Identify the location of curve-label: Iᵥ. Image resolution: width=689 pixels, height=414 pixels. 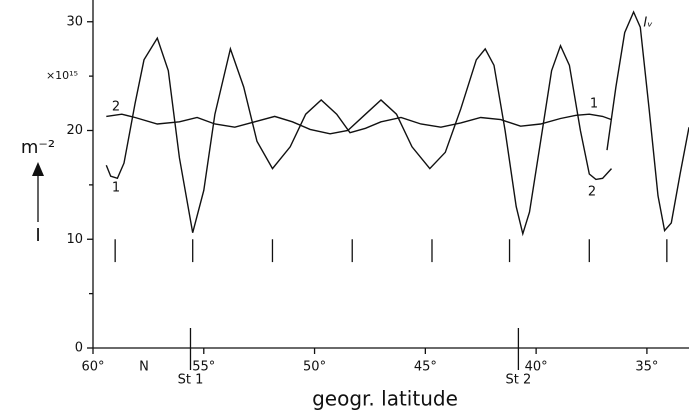
(647, 23).